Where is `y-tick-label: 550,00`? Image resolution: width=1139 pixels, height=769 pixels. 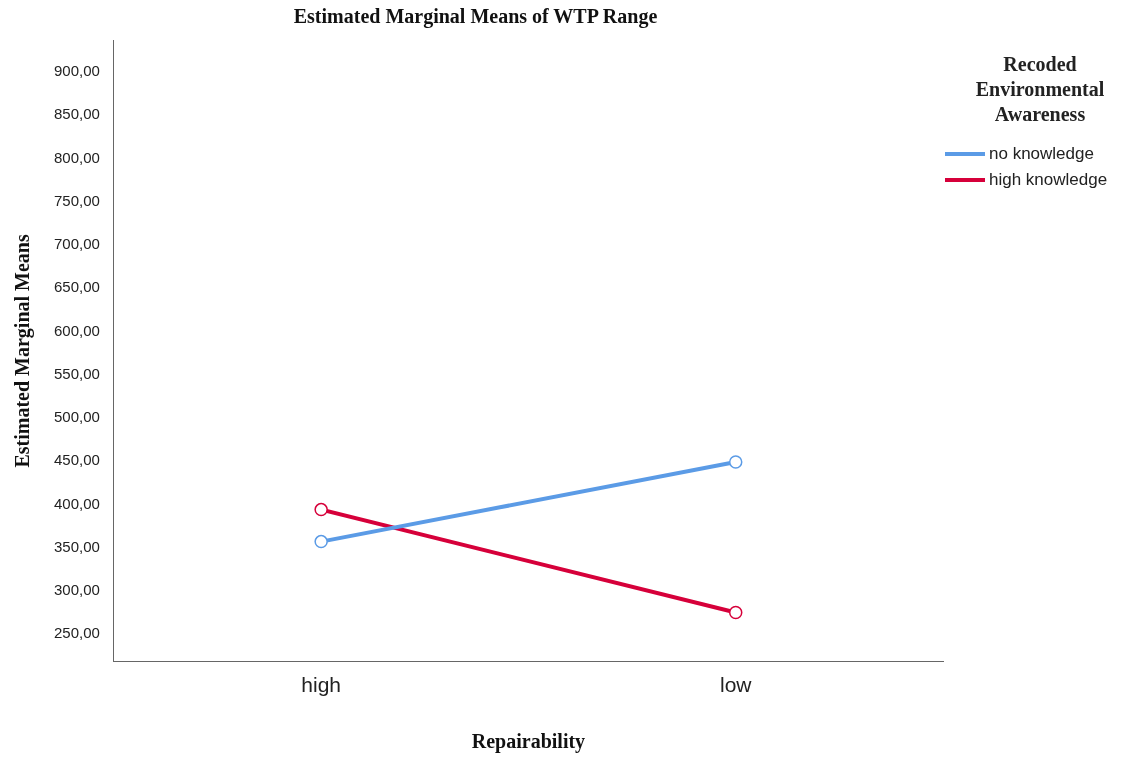 y-tick-label: 550,00 is located at coordinates (76, 373).